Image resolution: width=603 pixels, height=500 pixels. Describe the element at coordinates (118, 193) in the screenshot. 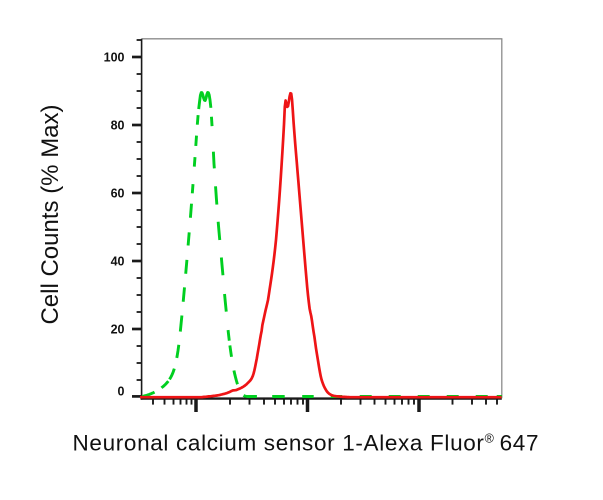

I see `svg-text: 60` at that location.